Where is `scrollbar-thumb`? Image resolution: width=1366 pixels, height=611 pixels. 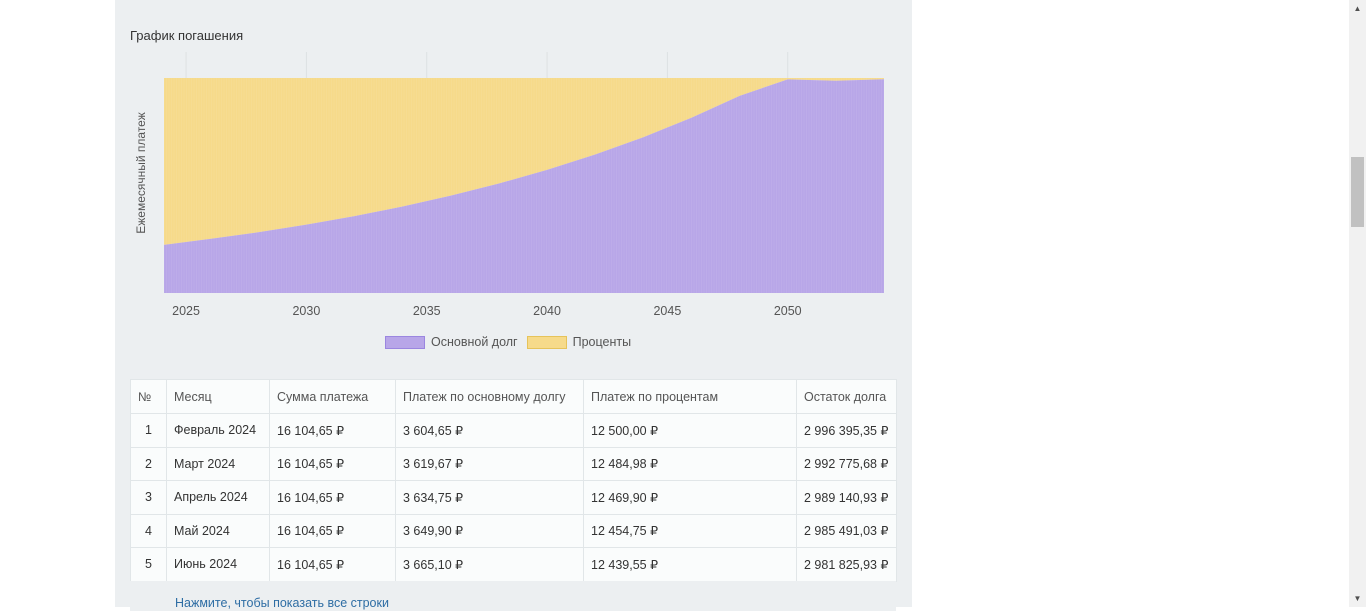 scrollbar-thumb is located at coordinates (1357, 192).